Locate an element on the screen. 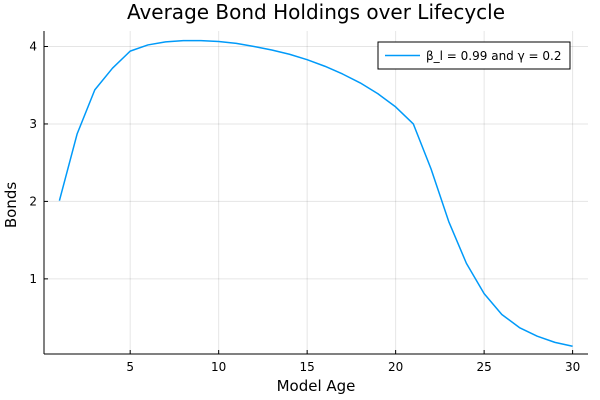 The height and width of the screenshot is (400, 600). y-tick-label: 3 is located at coordinates (33, 124).